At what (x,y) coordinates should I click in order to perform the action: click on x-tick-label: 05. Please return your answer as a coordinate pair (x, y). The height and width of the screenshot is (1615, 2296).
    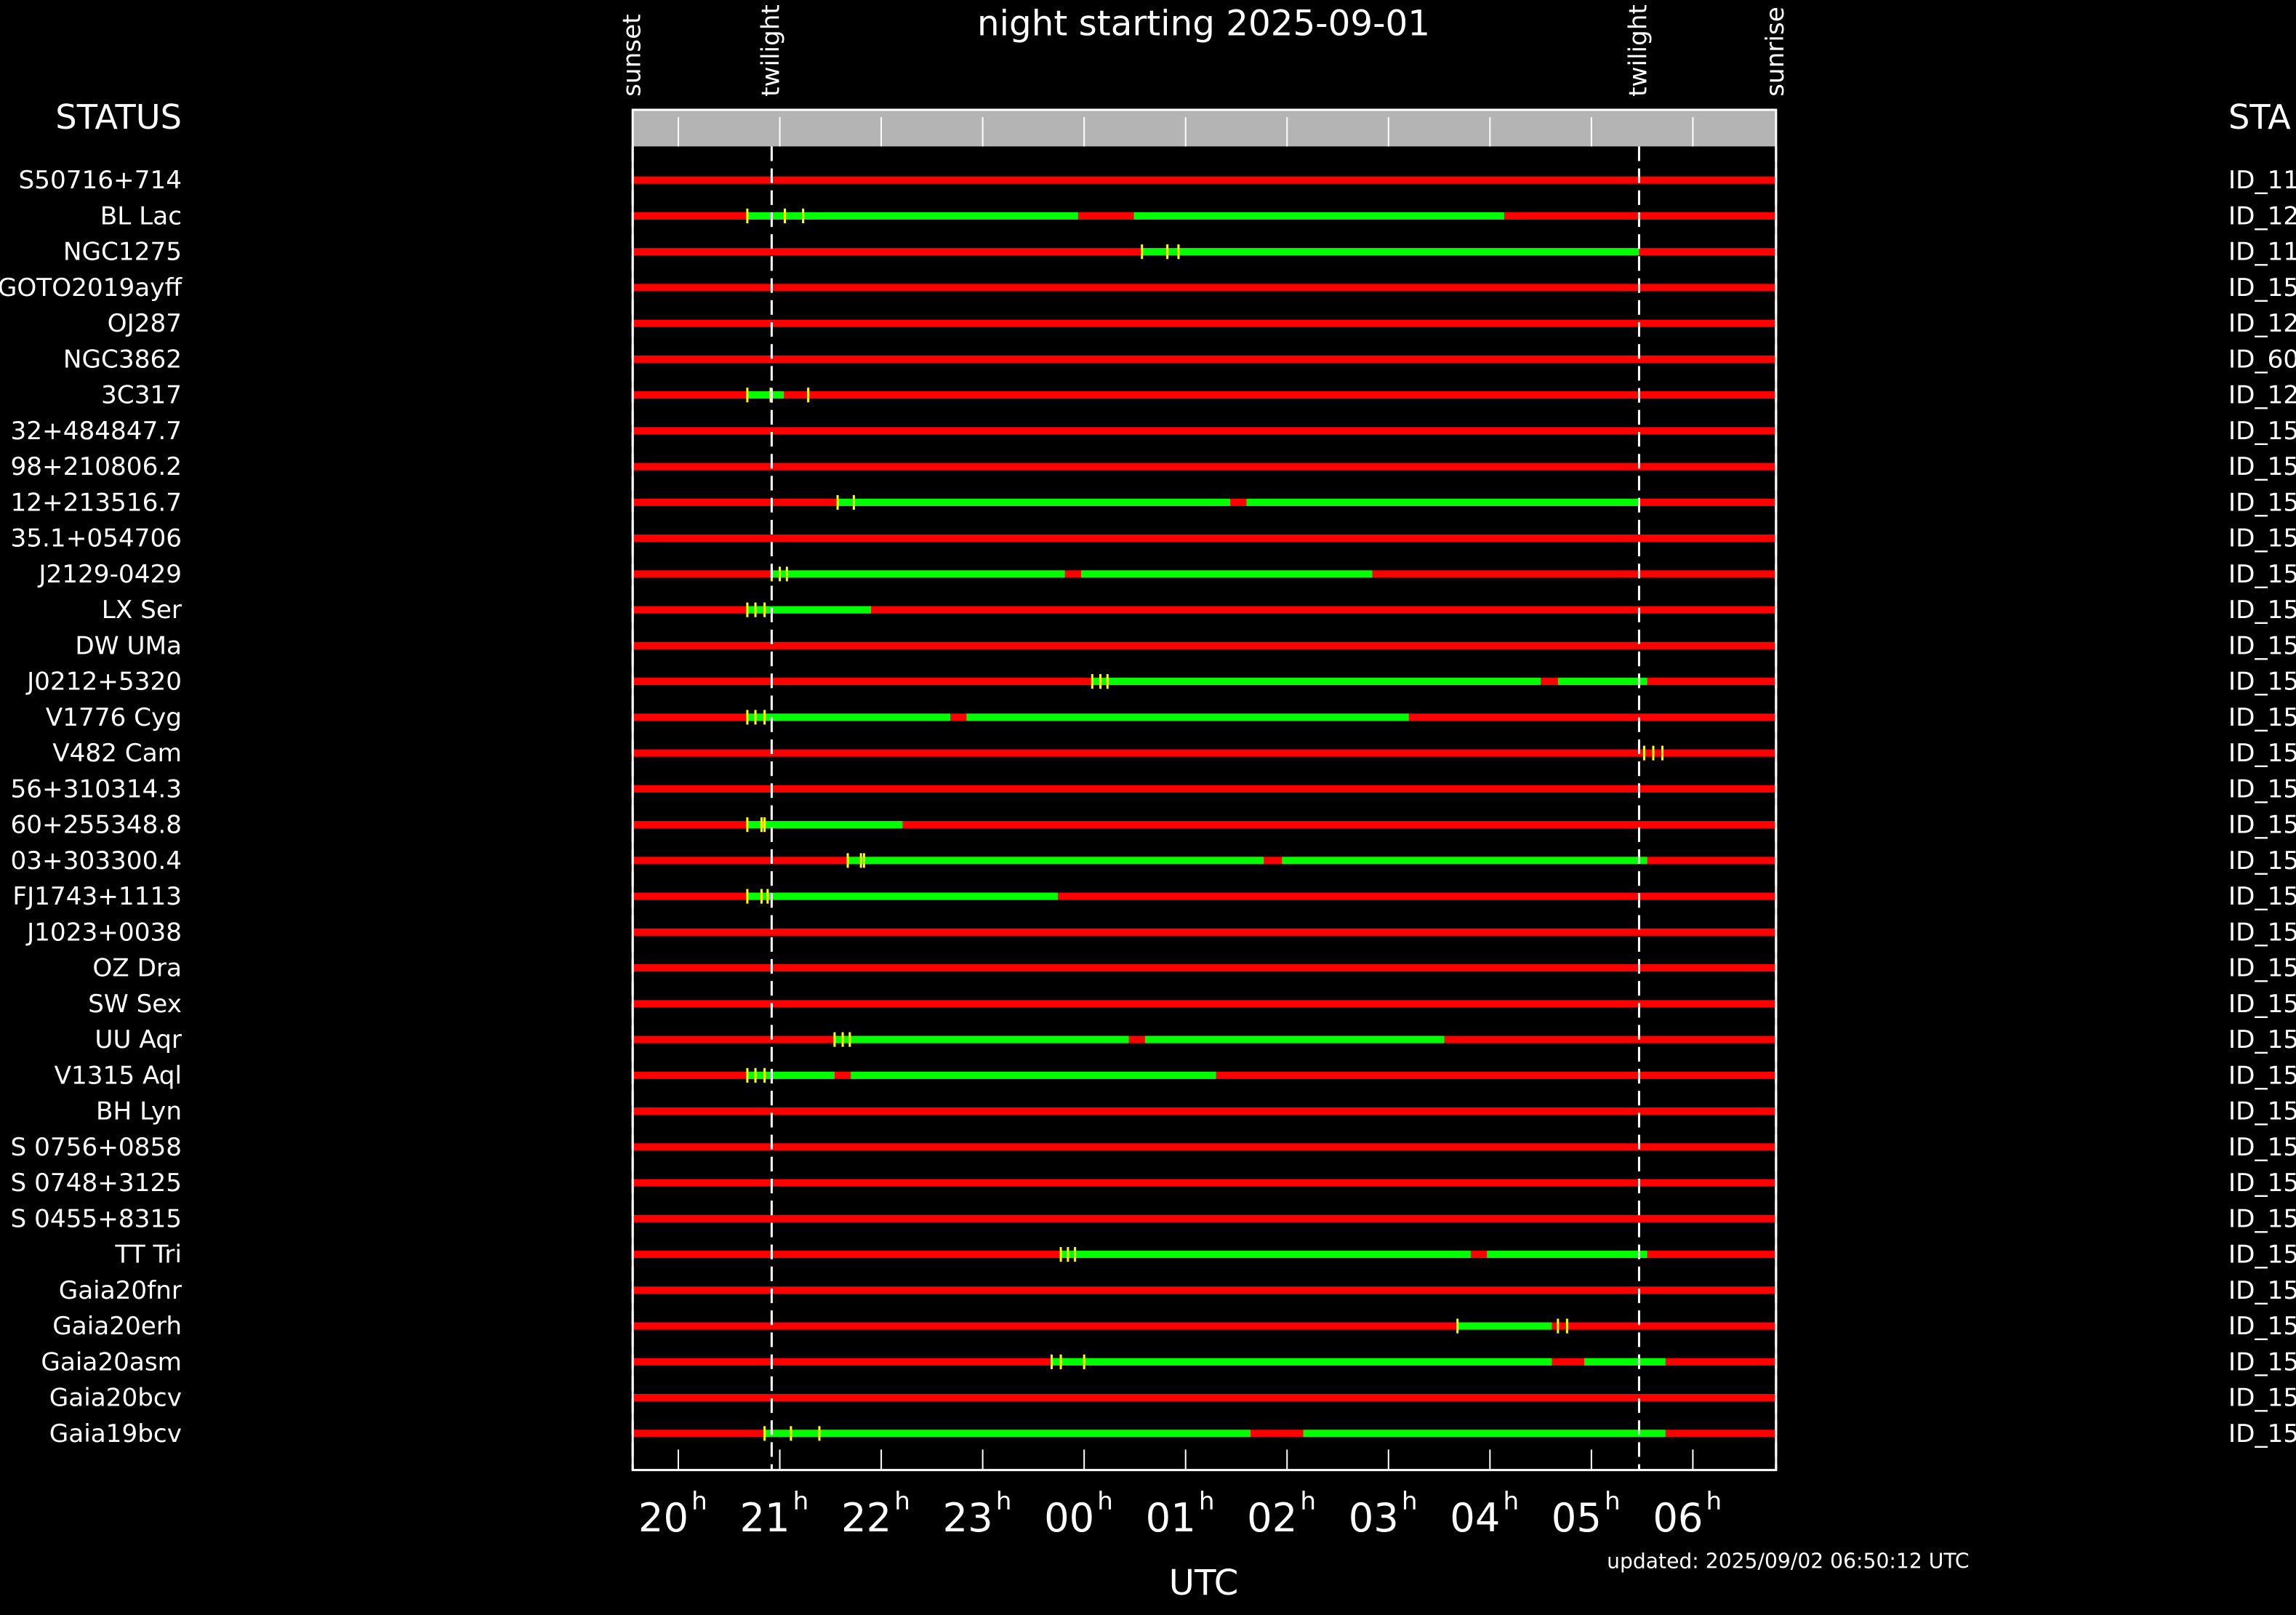
    Looking at the image, I should click on (1577, 1518).